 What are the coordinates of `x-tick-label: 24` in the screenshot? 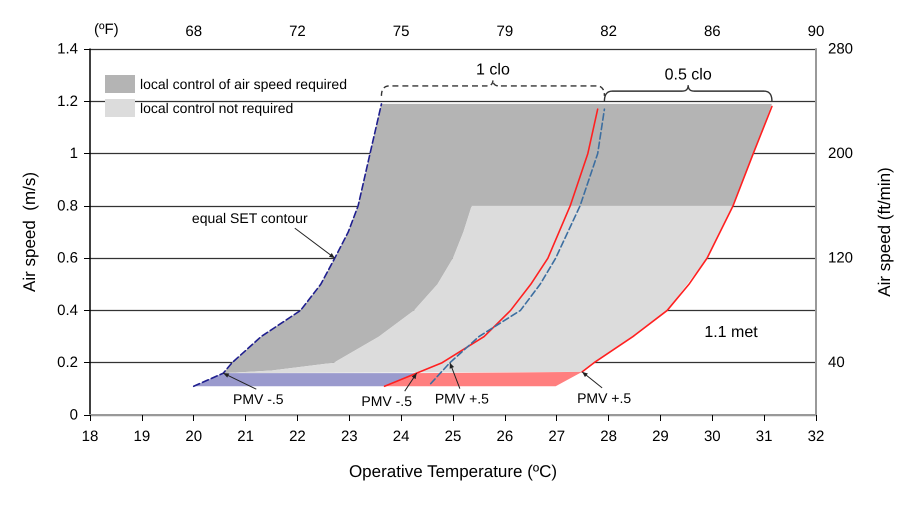 It's located at (401, 436).